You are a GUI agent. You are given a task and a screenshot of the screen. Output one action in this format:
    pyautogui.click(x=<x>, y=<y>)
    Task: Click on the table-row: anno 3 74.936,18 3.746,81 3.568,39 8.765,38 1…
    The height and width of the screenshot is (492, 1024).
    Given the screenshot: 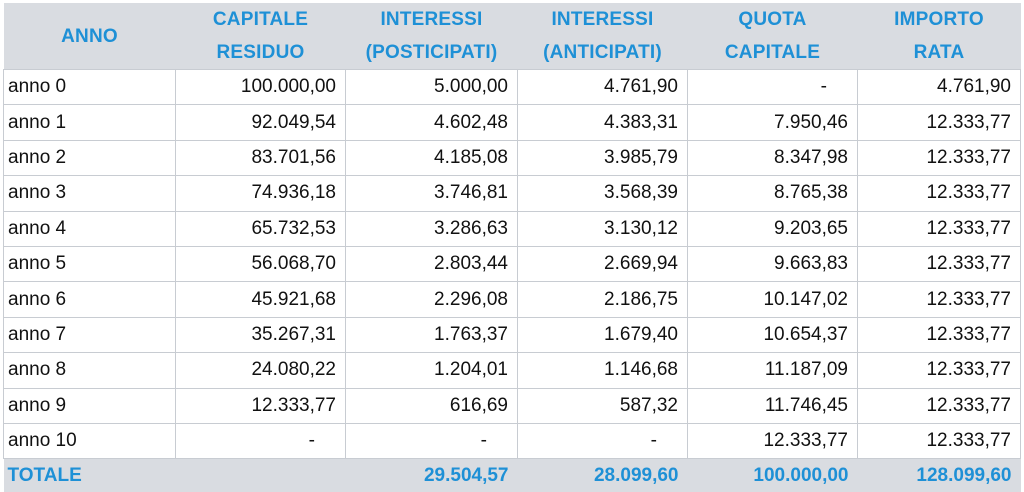 What is the action you would take?
    pyautogui.click(x=512, y=193)
    